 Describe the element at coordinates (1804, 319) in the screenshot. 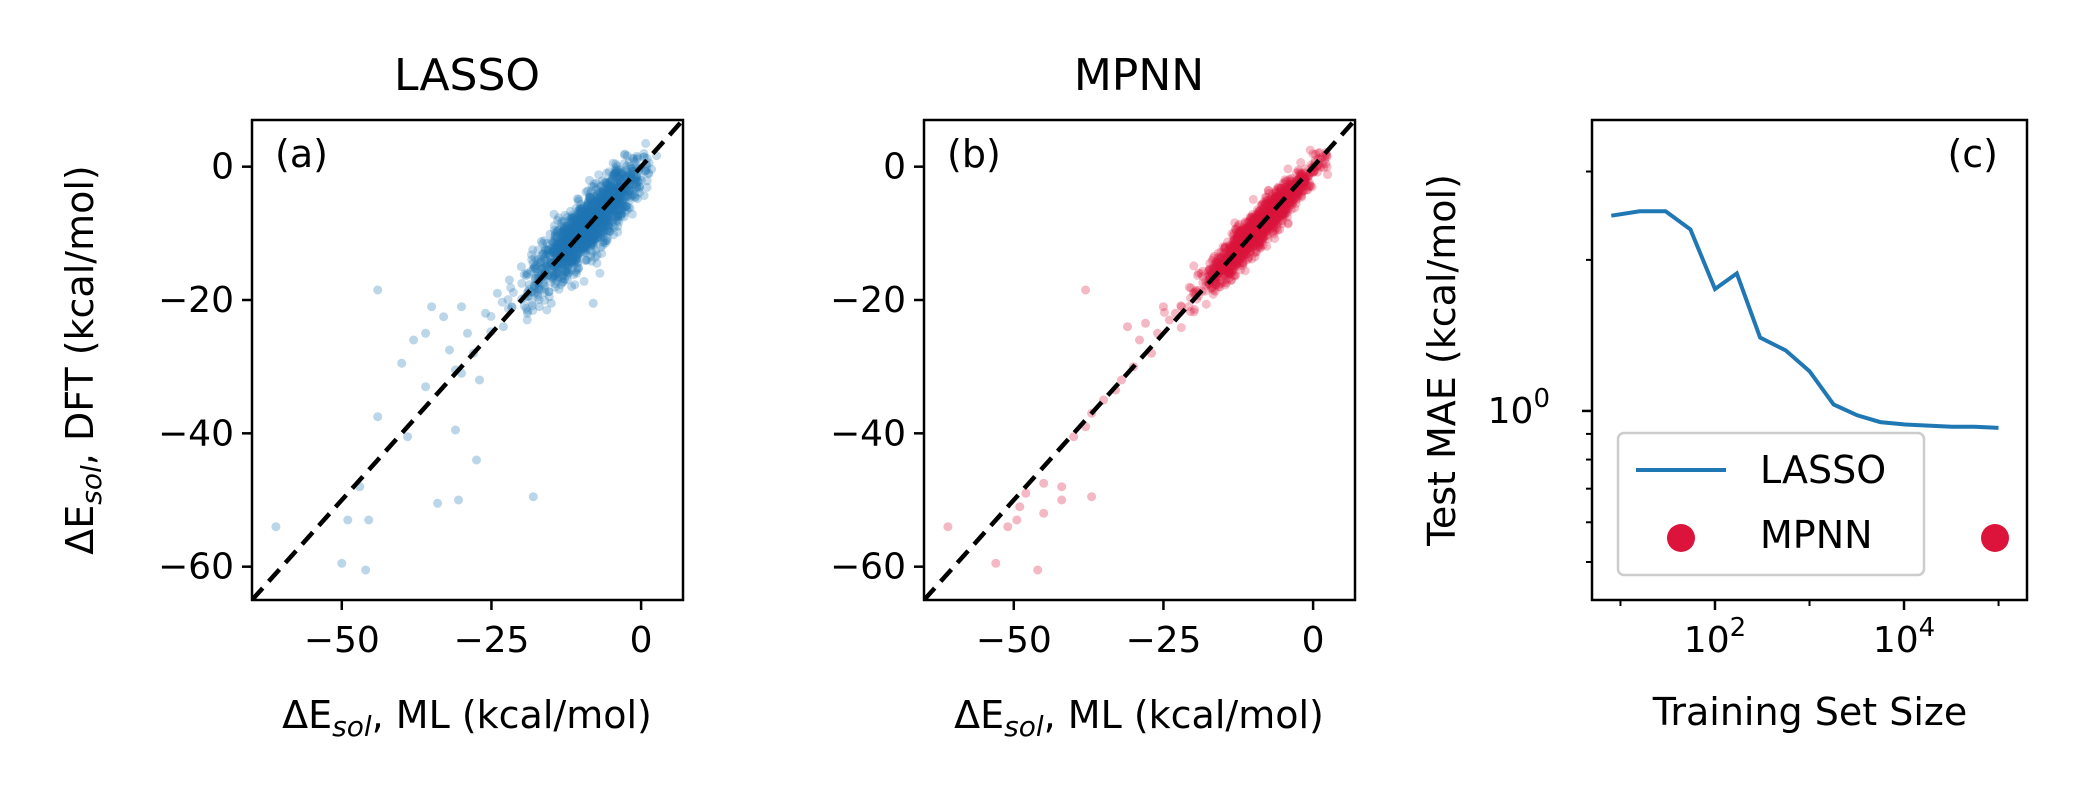

I see `panel-c-plot-area` at that location.